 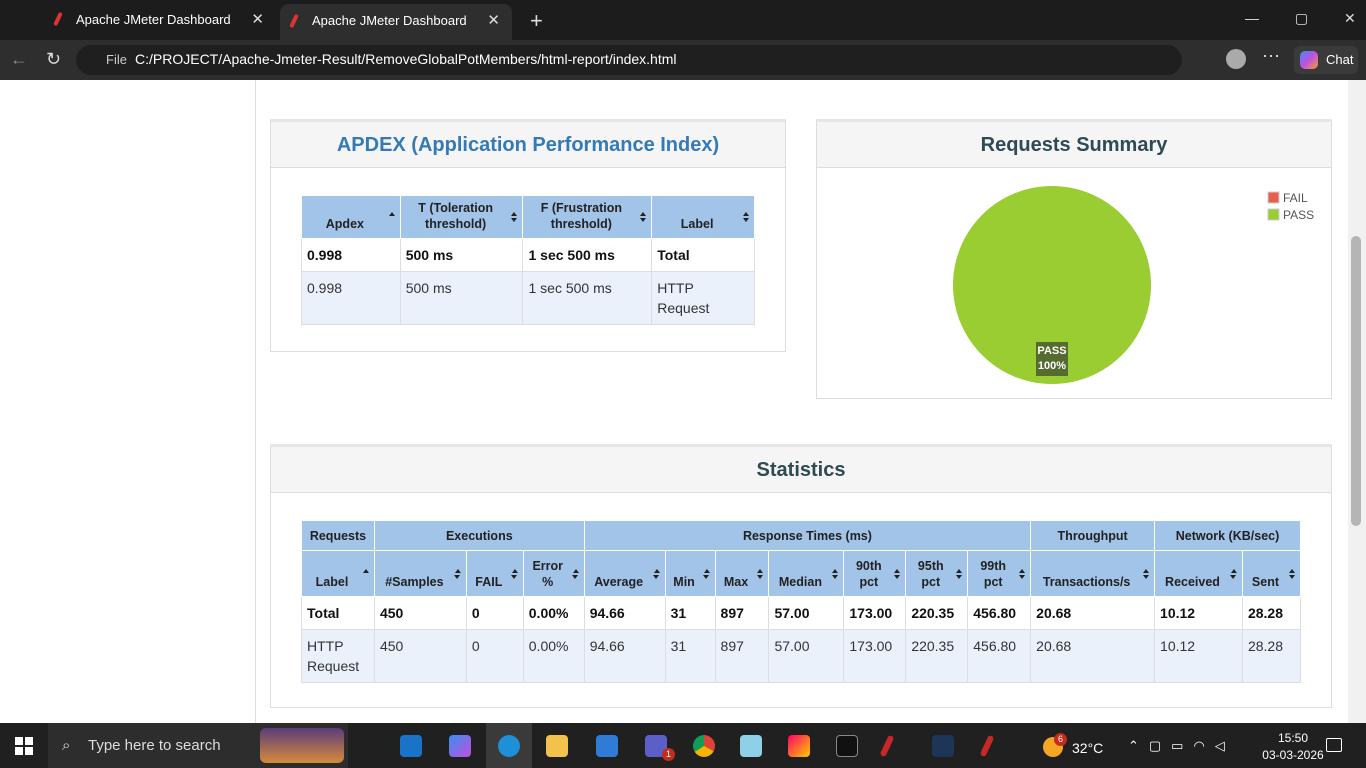 I want to click on column-header: Min, so click(x=690, y=573).